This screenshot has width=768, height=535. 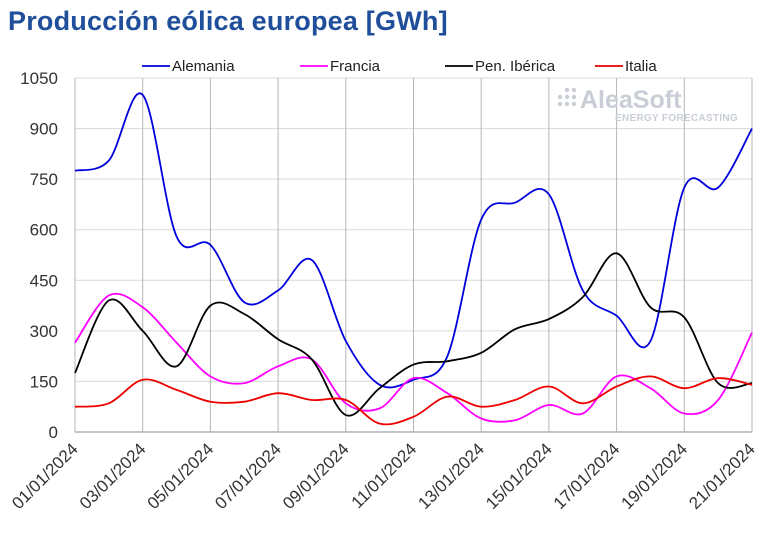 I want to click on legend-label-alemania: Alemania, so click(x=203, y=66).